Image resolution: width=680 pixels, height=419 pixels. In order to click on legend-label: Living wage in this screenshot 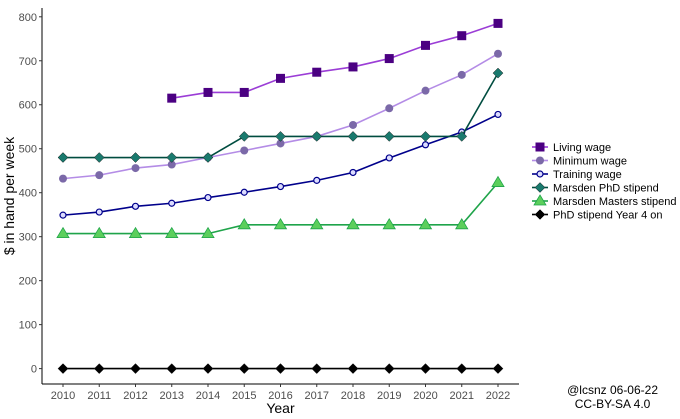, I will do `click(582, 148)`.